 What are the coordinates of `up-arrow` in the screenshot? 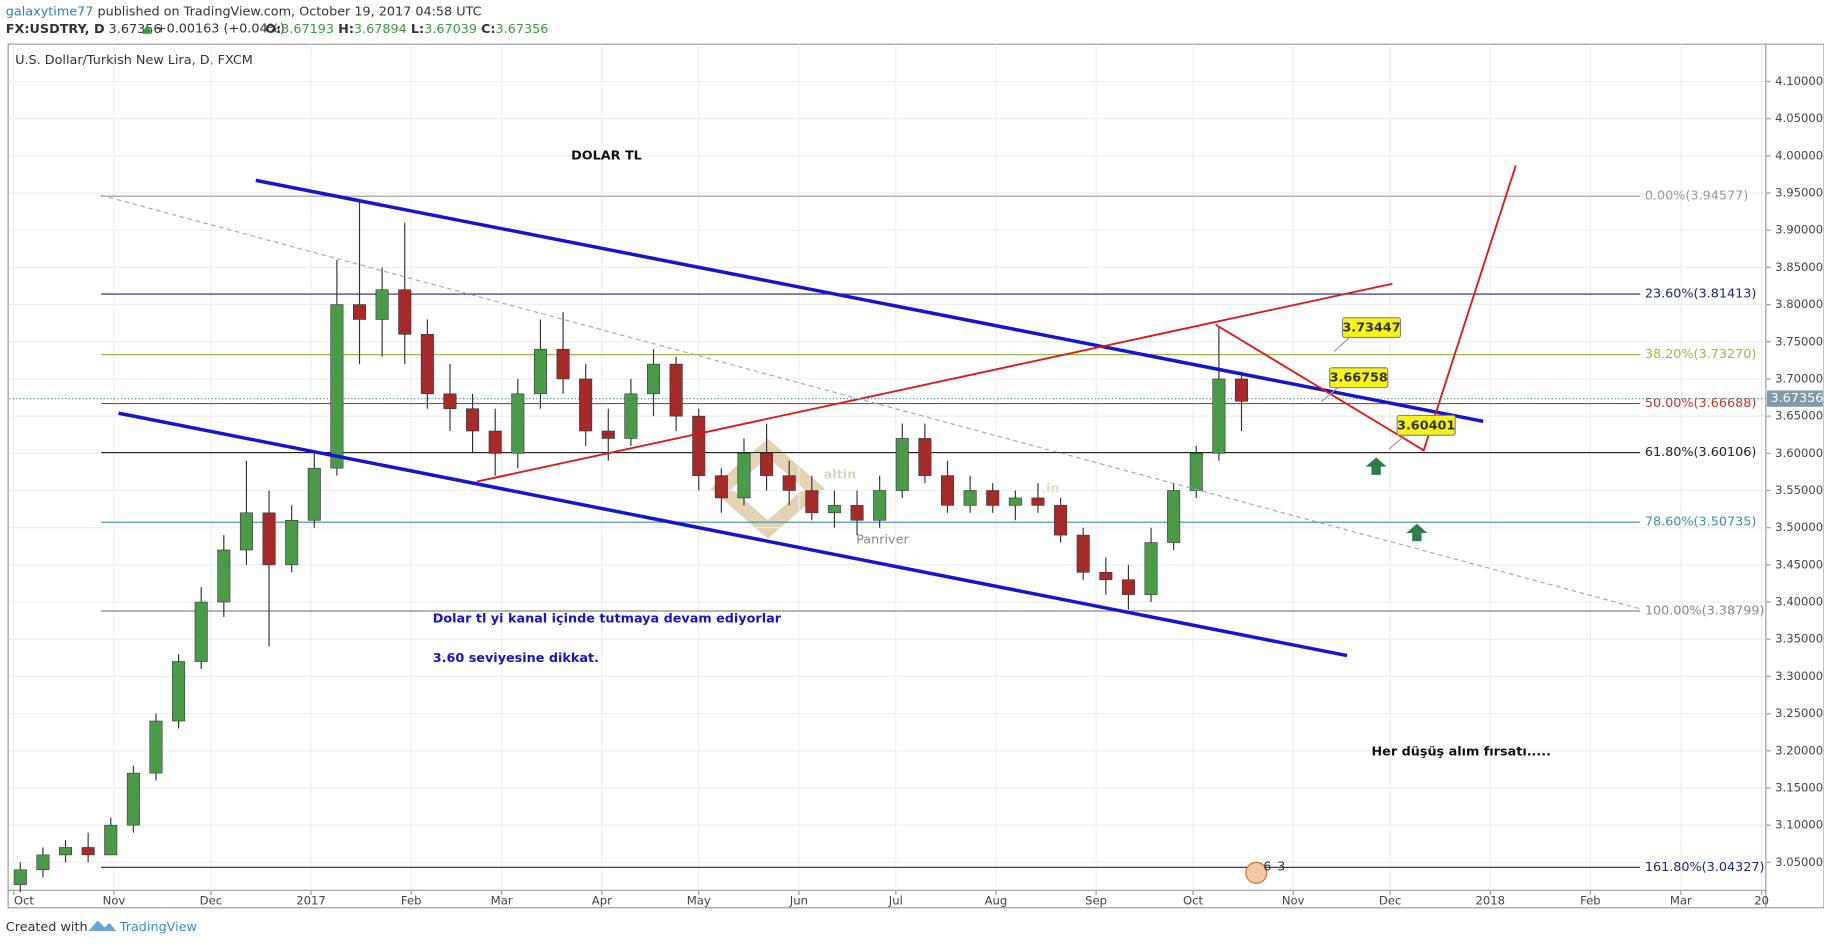 It's located at (147, 29).